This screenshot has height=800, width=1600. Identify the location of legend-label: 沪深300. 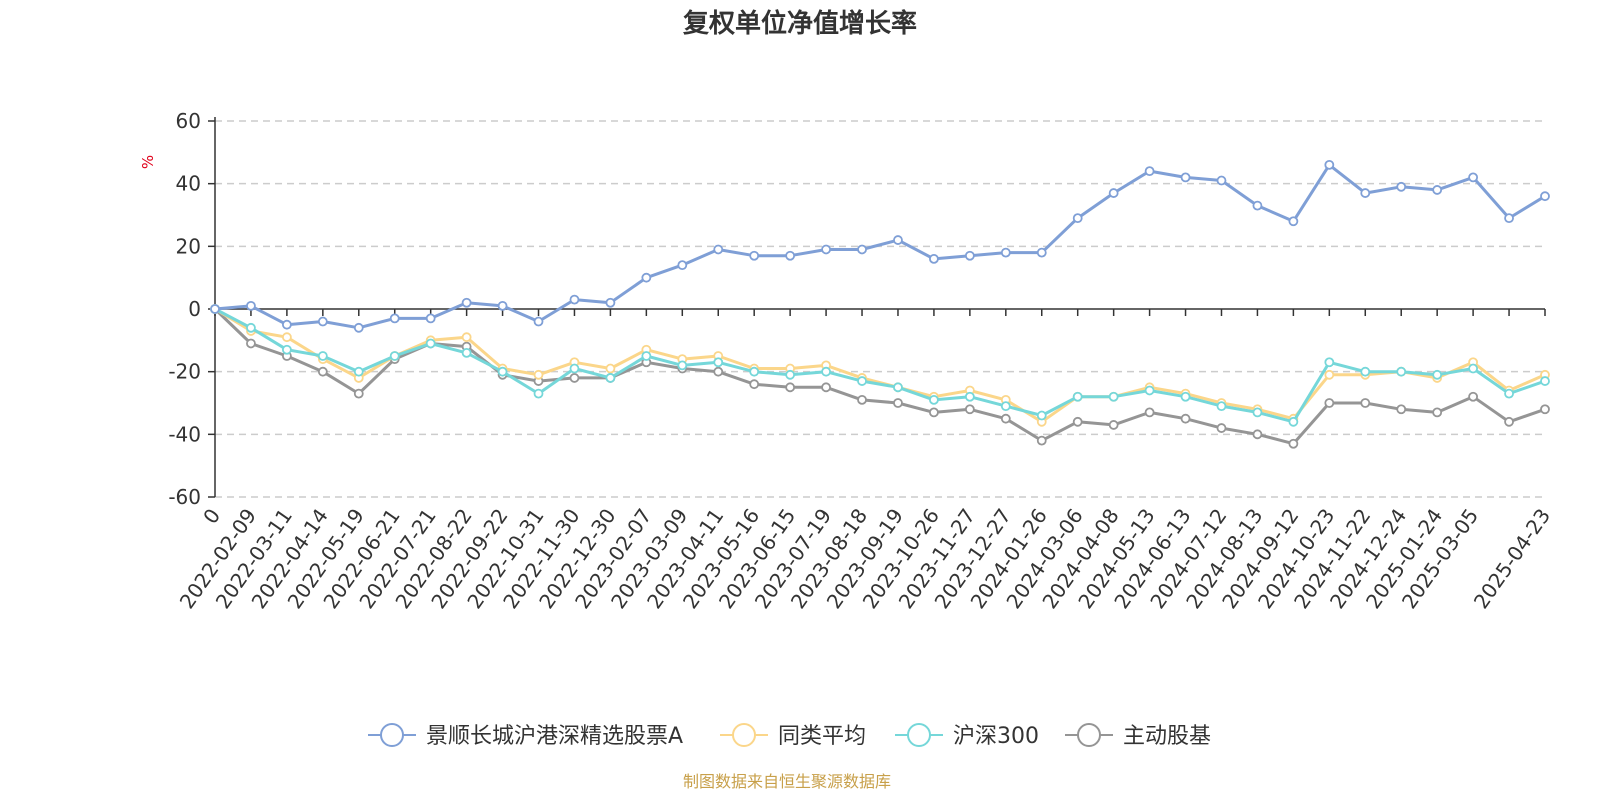
(996, 736).